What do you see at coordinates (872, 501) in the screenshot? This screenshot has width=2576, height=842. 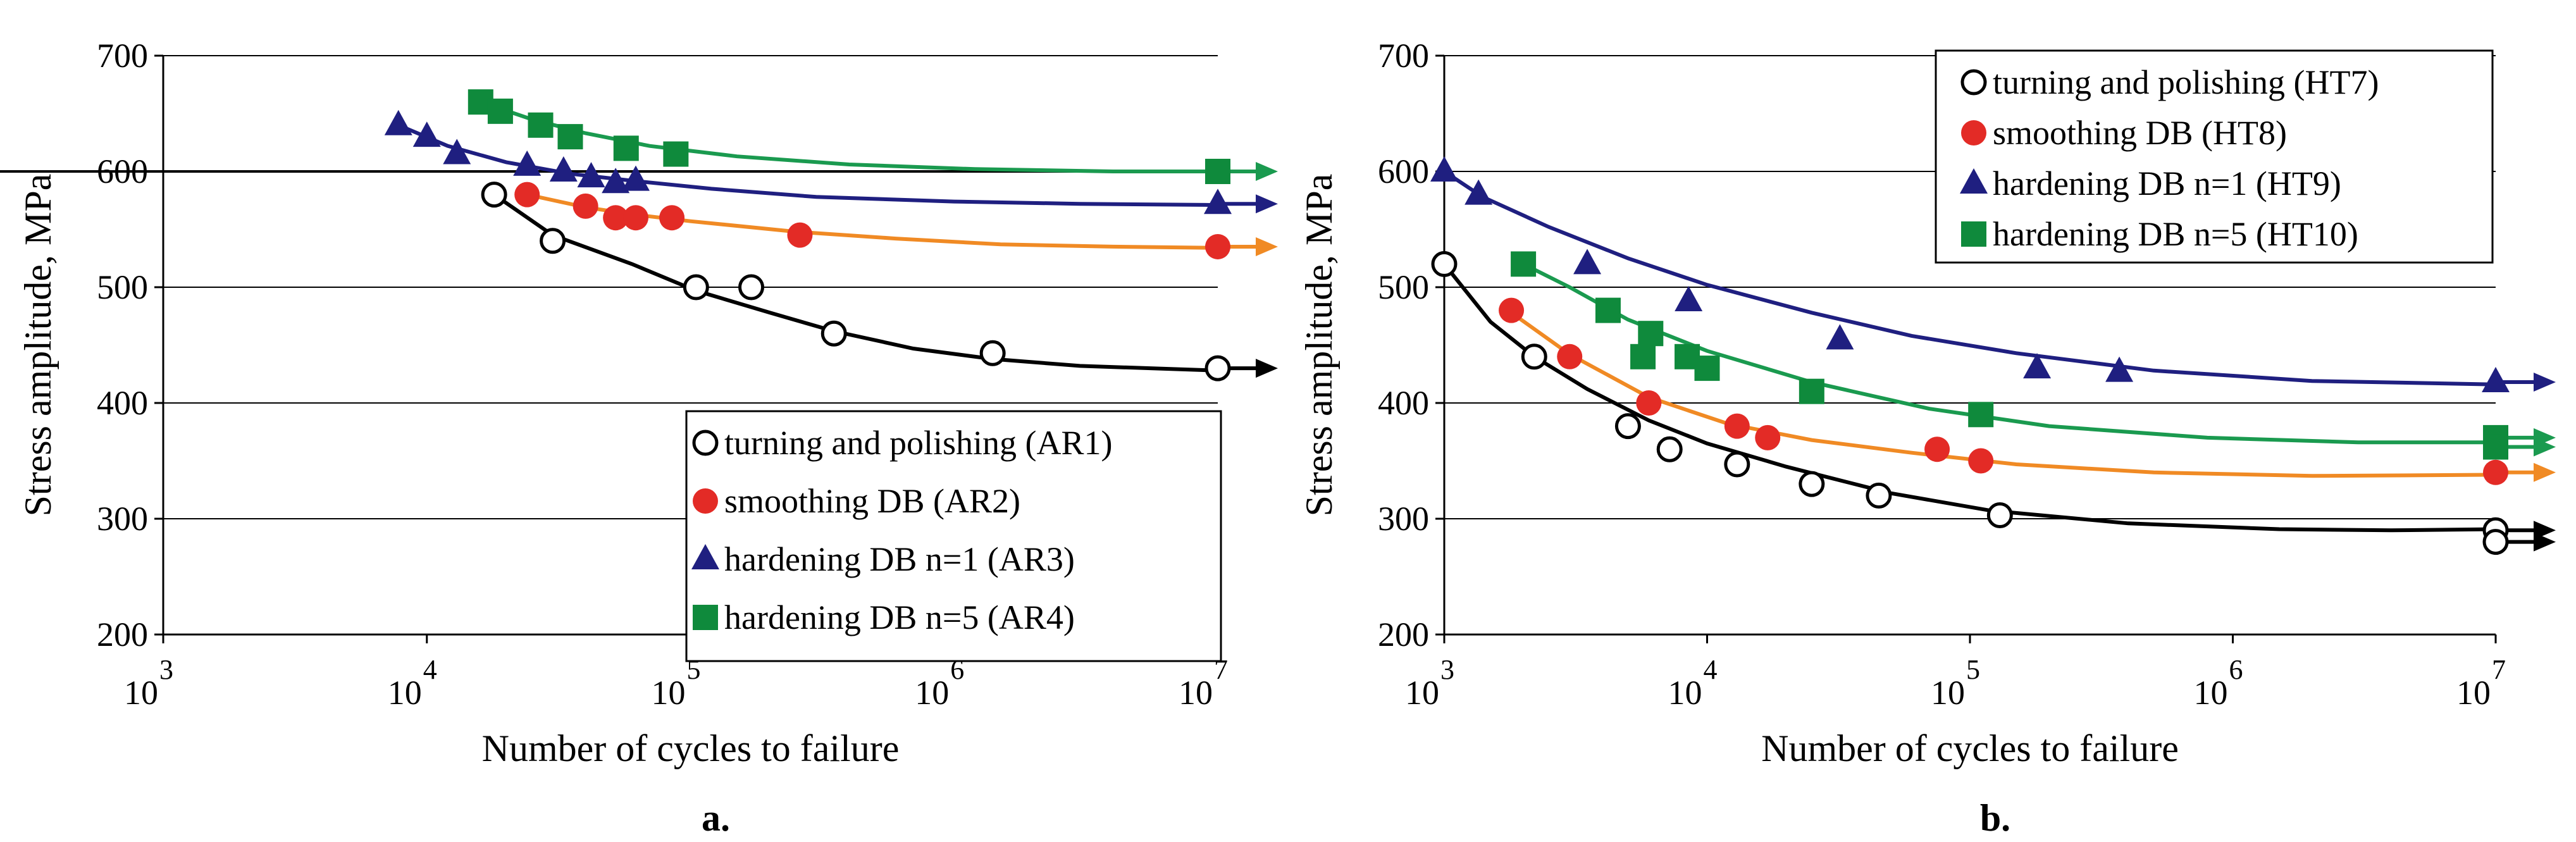 I see `legend-label: smoothing DB (AR2)` at bounding box center [872, 501].